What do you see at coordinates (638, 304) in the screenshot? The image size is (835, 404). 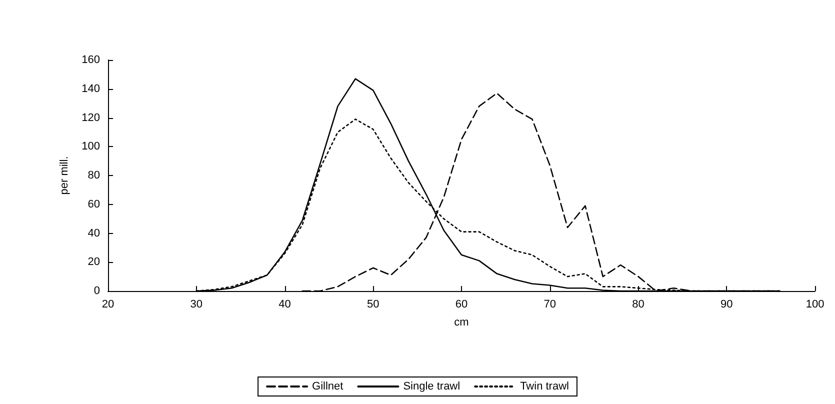 I see `x-tick-label: 80` at bounding box center [638, 304].